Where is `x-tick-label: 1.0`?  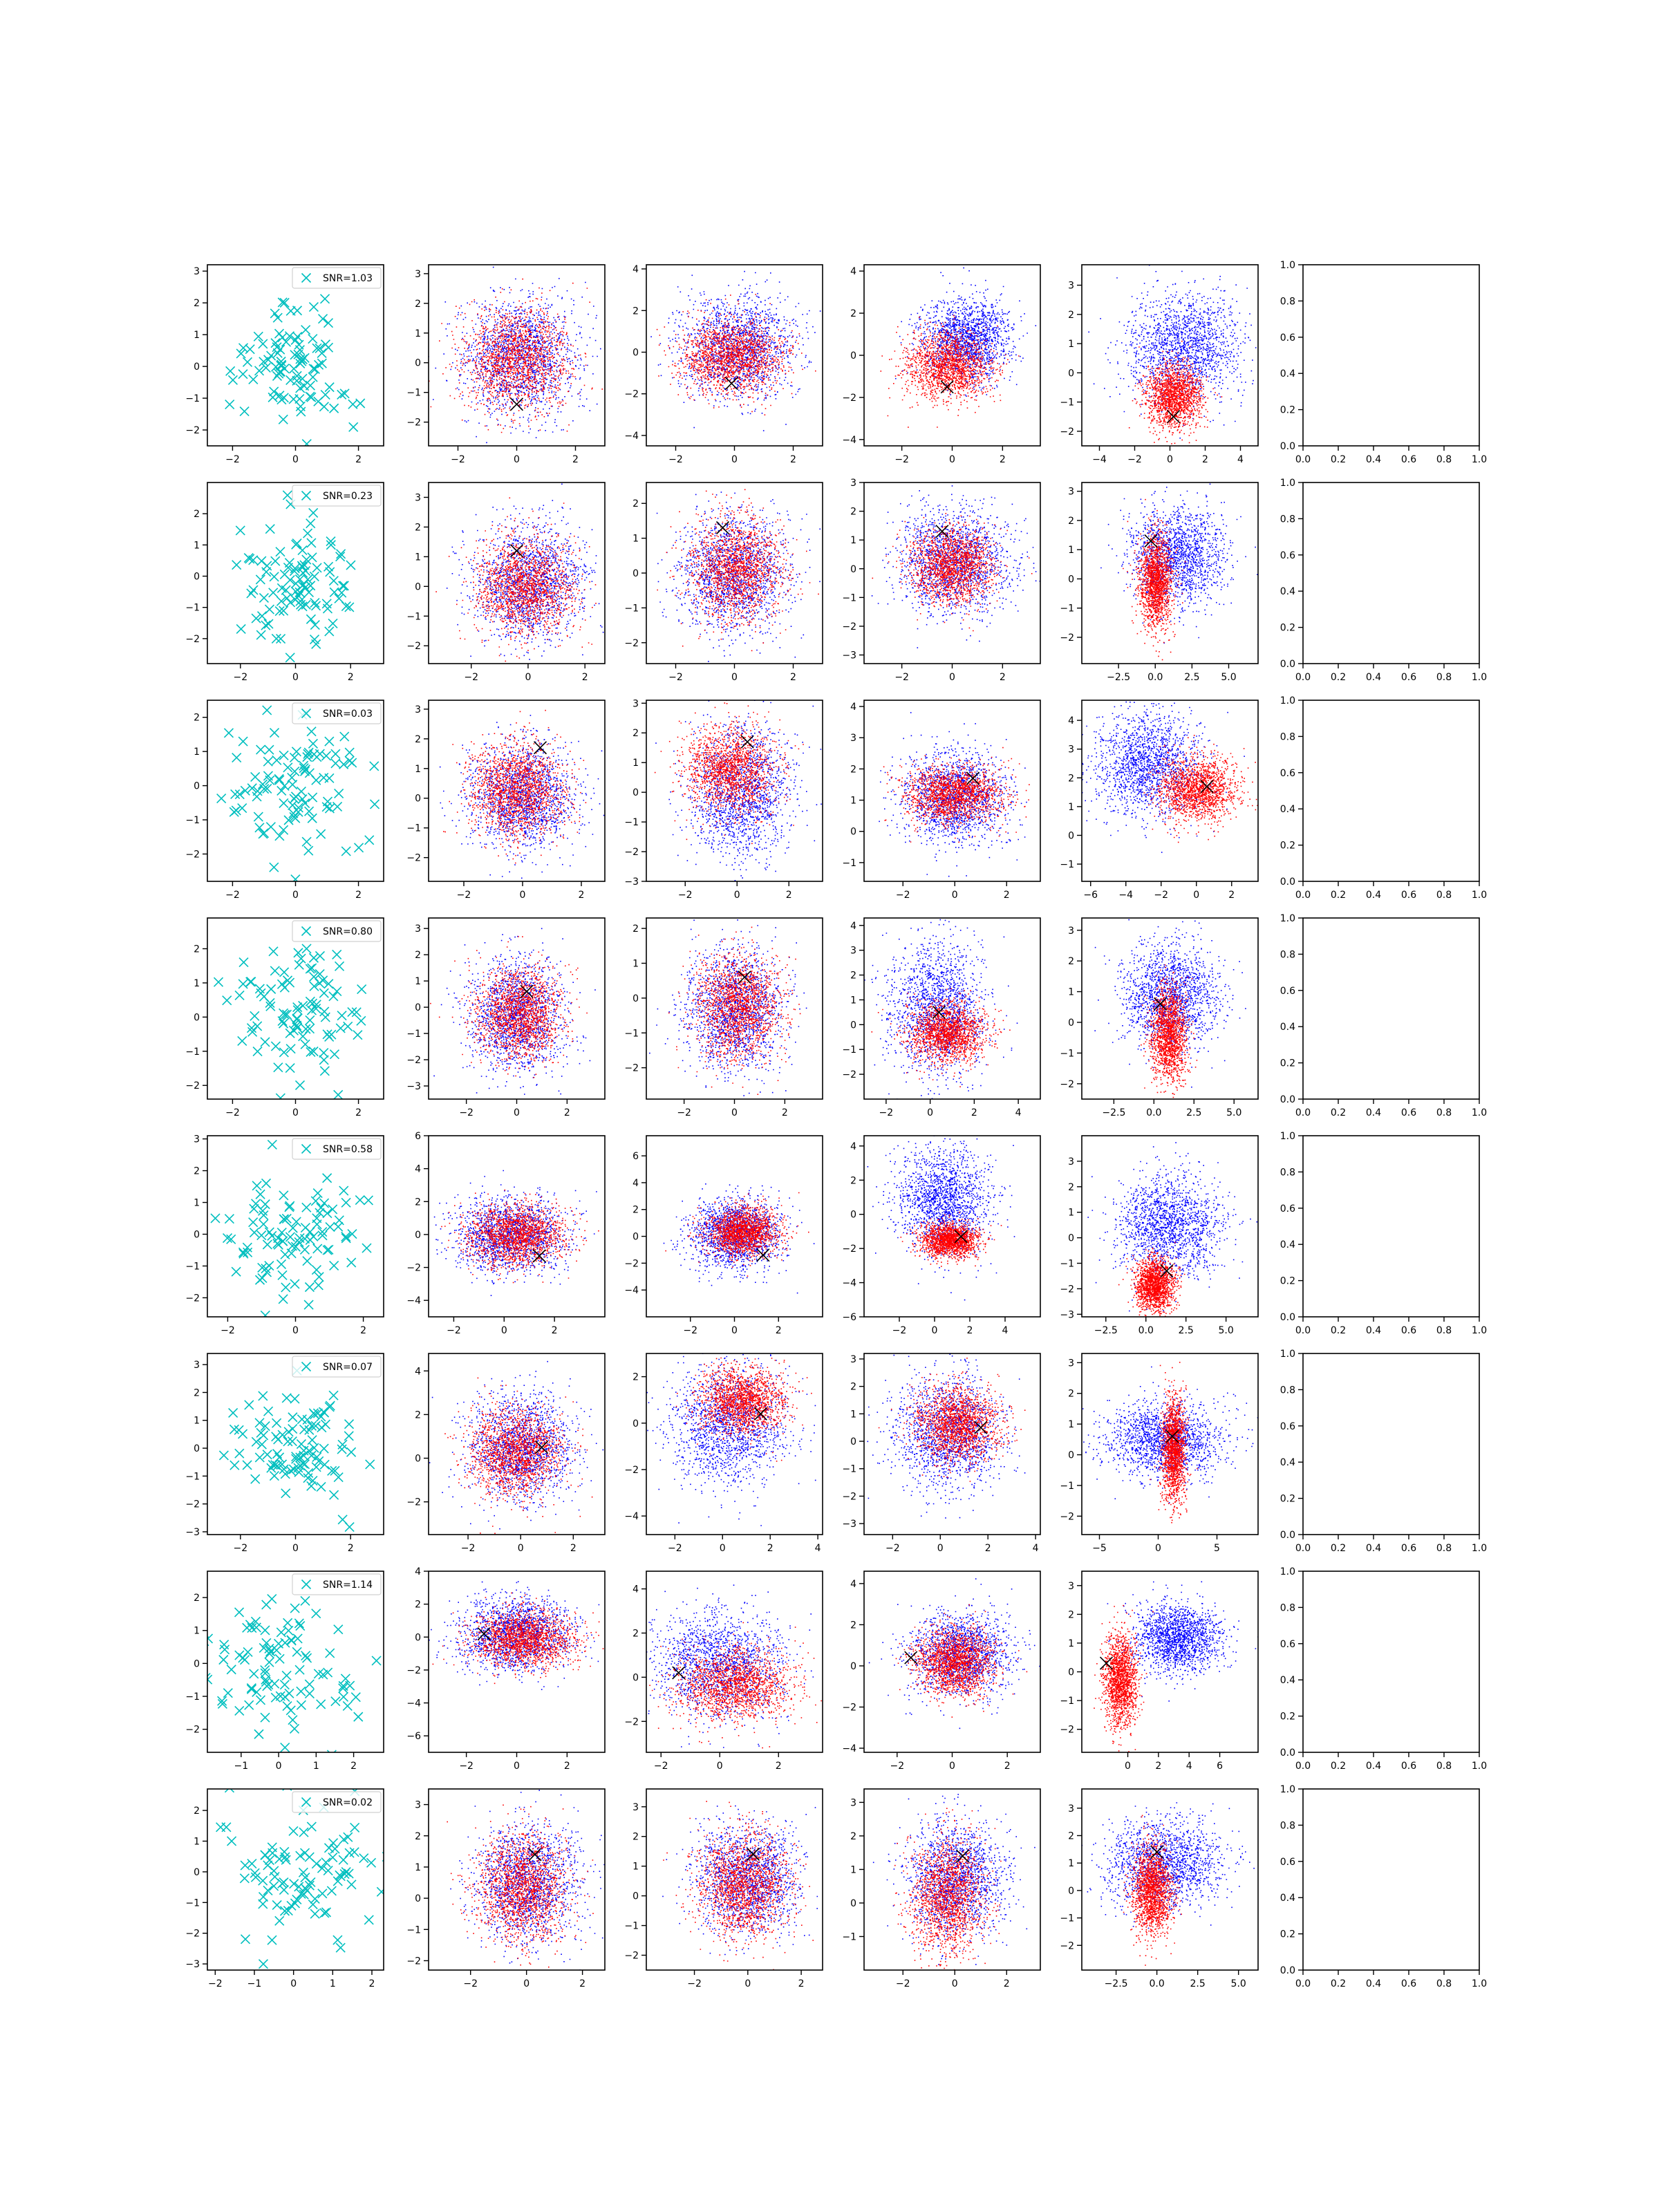
x-tick-label: 1.0 is located at coordinates (1479, 1766).